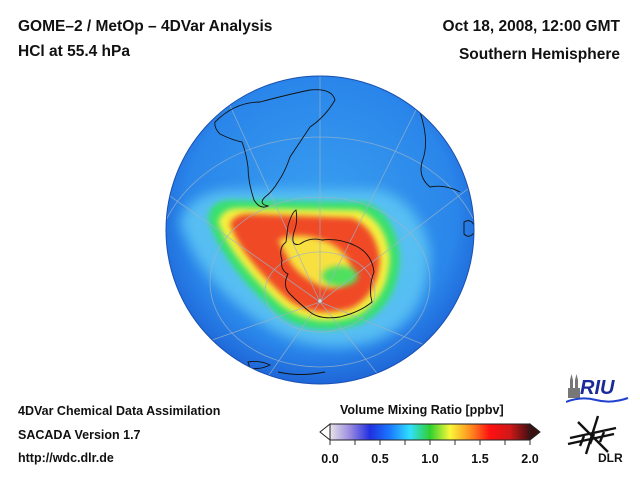 This screenshot has width=640, height=480. I want to click on colorbar-title: Volume Mixing Ratio [ppbv], so click(422, 410).